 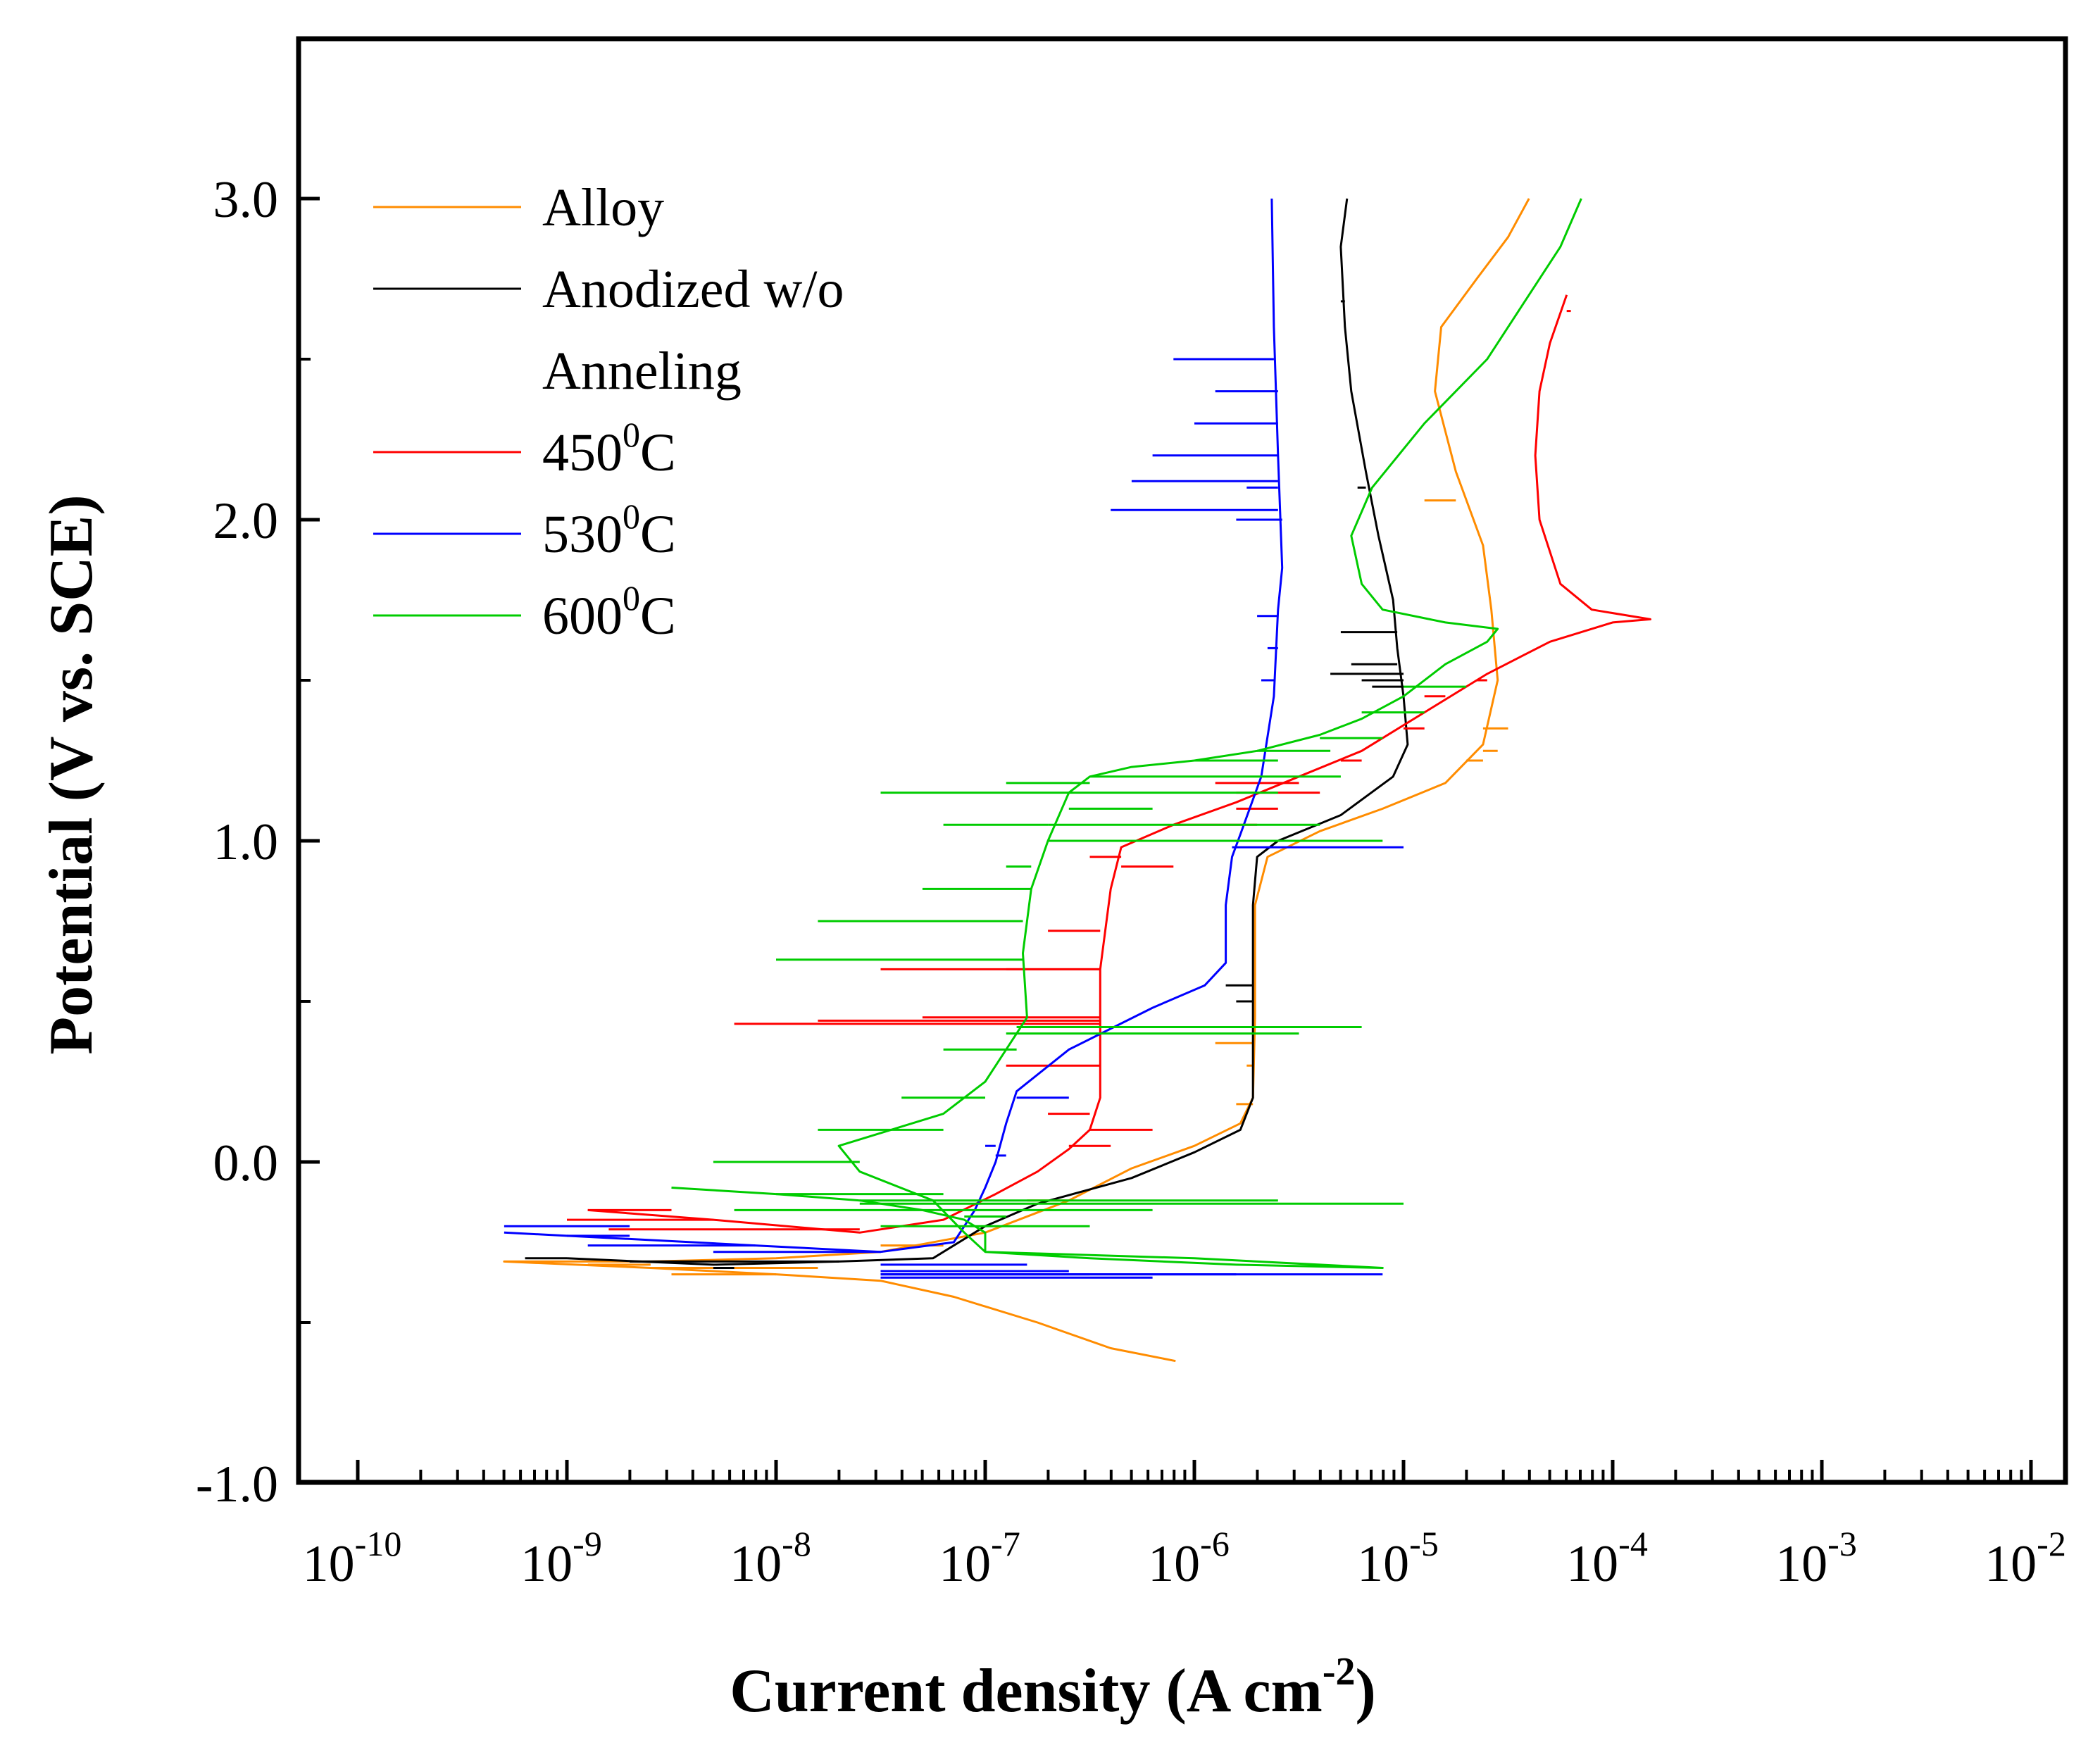 What do you see at coordinates (352, 1558) in the screenshot?
I see `x-tick-label: 10⁻¹⁰` at bounding box center [352, 1558].